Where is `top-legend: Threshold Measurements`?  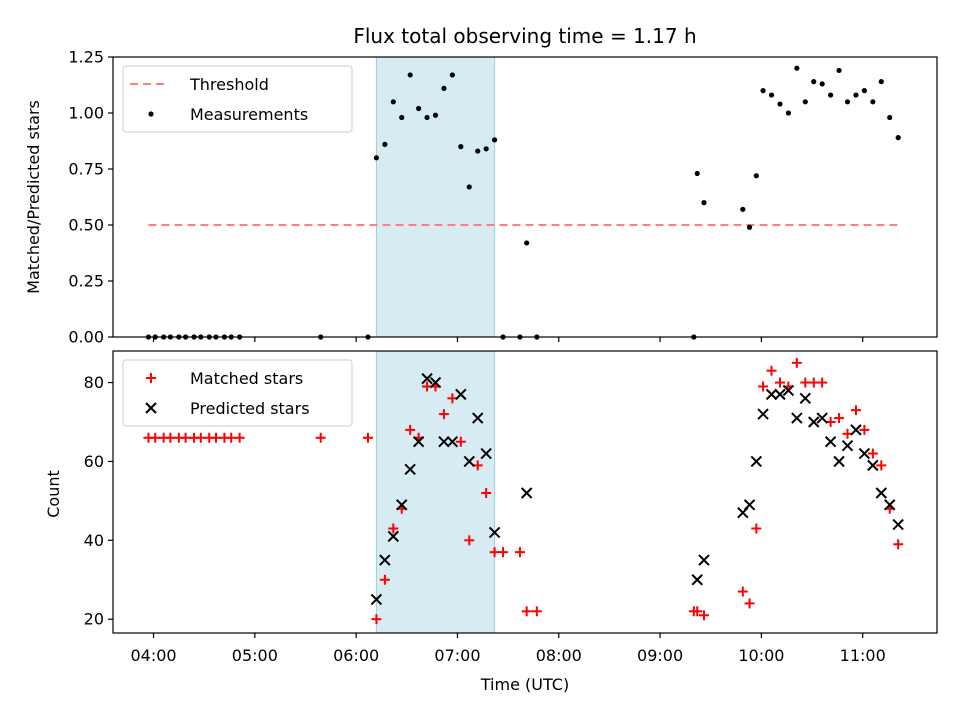 top-legend: Threshold Measurements is located at coordinates (237, 99).